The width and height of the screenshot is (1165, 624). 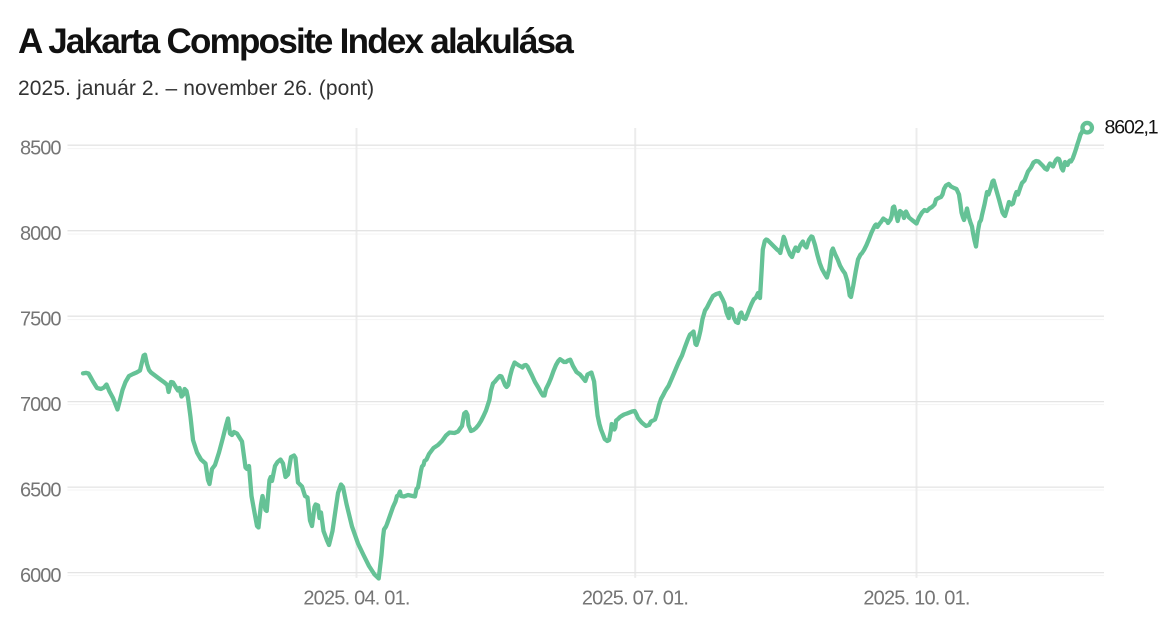 What do you see at coordinates (1131, 128) in the screenshot?
I see `svg-text: 8602,1` at bounding box center [1131, 128].